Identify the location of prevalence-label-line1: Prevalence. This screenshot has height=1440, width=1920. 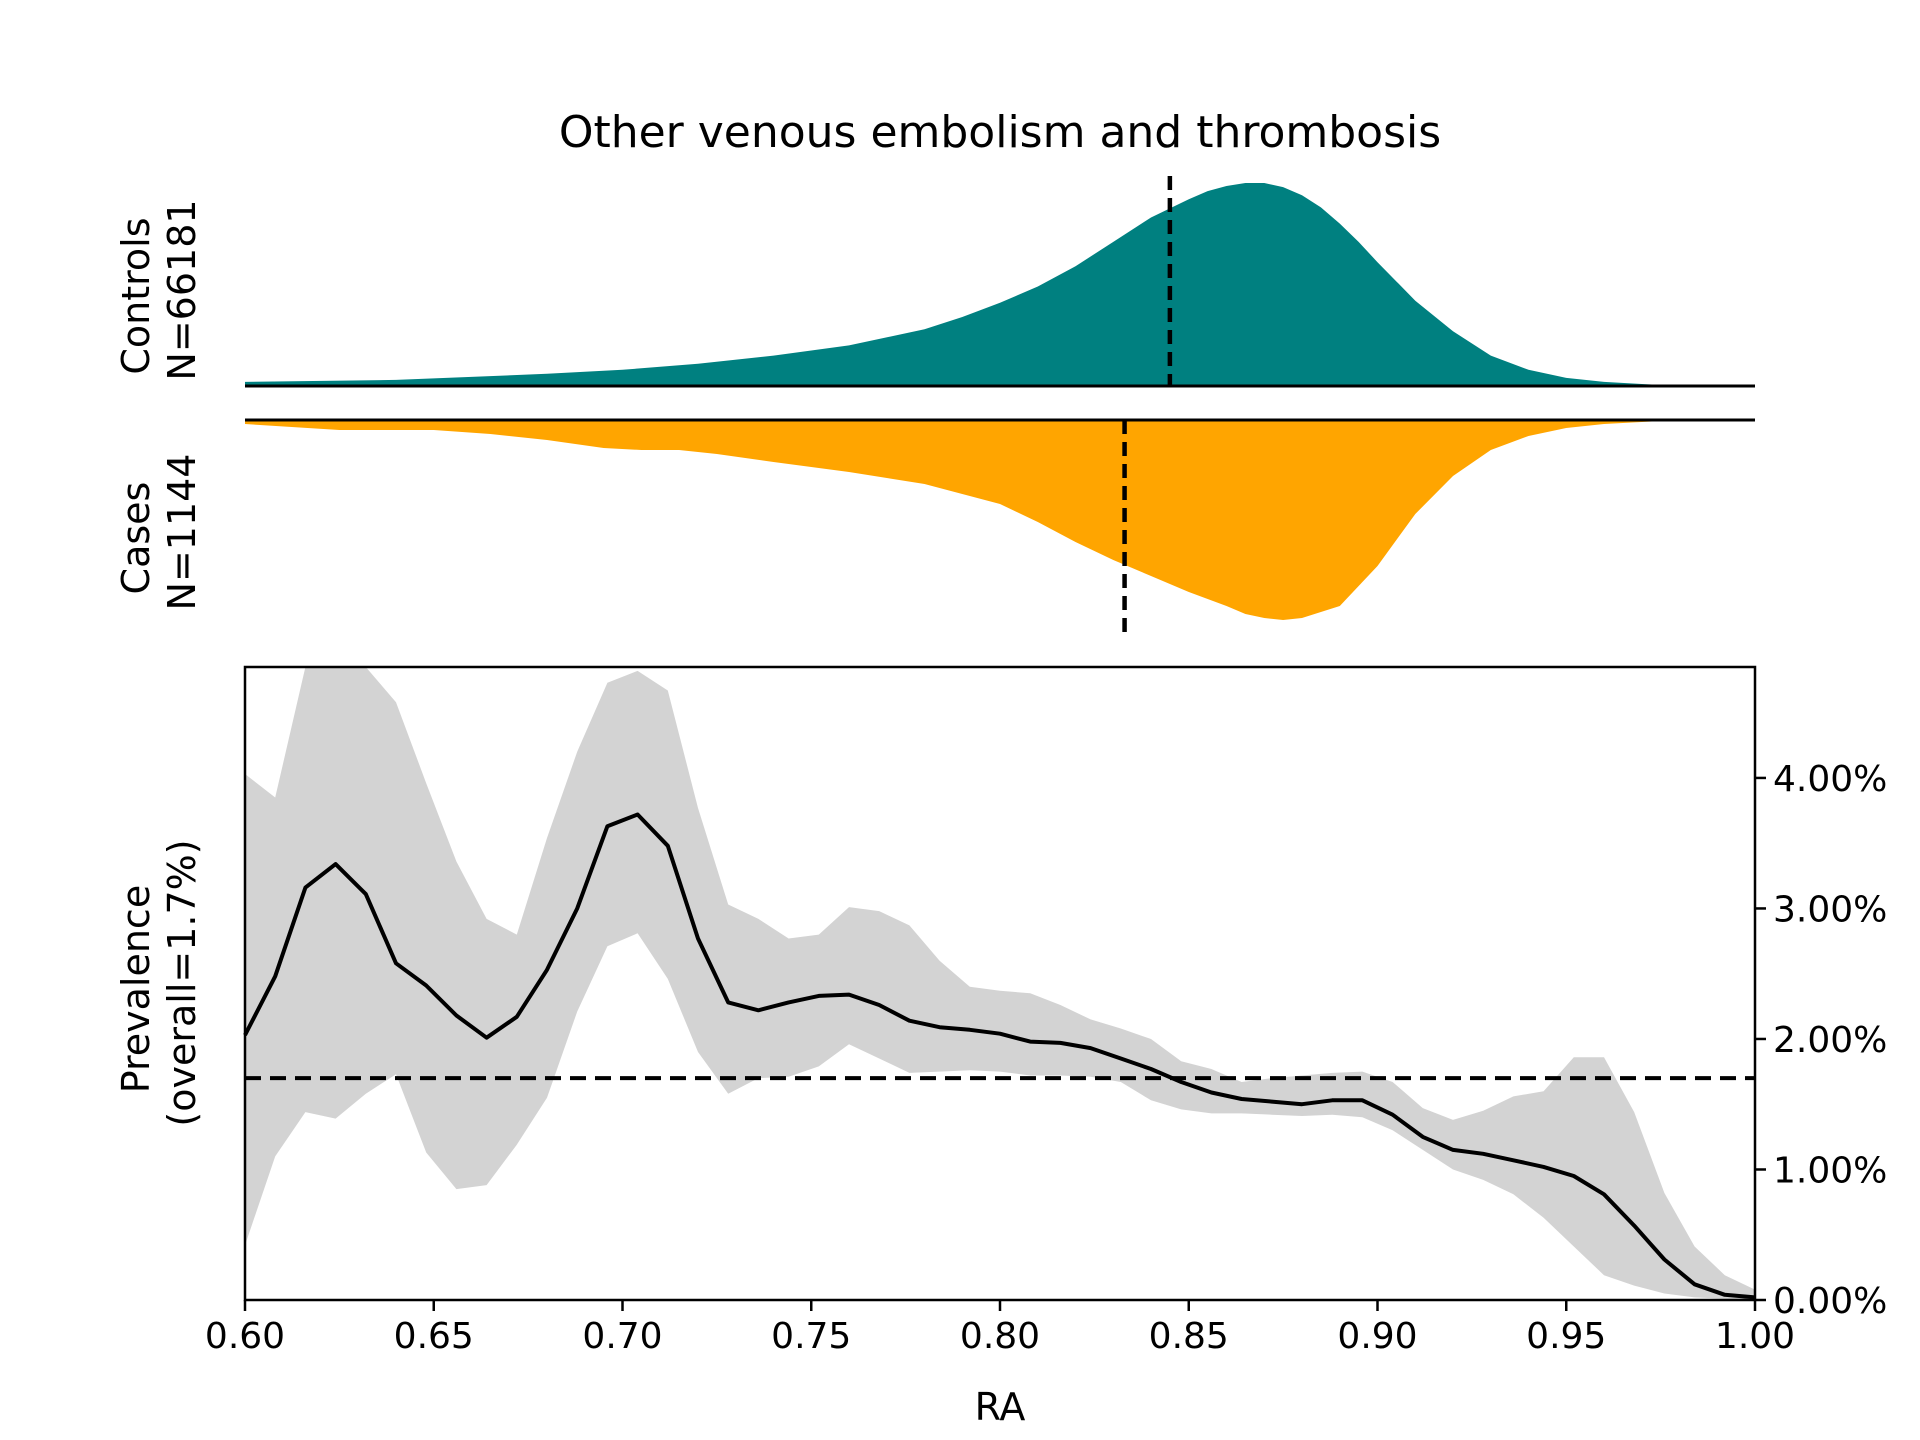
(136, 989).